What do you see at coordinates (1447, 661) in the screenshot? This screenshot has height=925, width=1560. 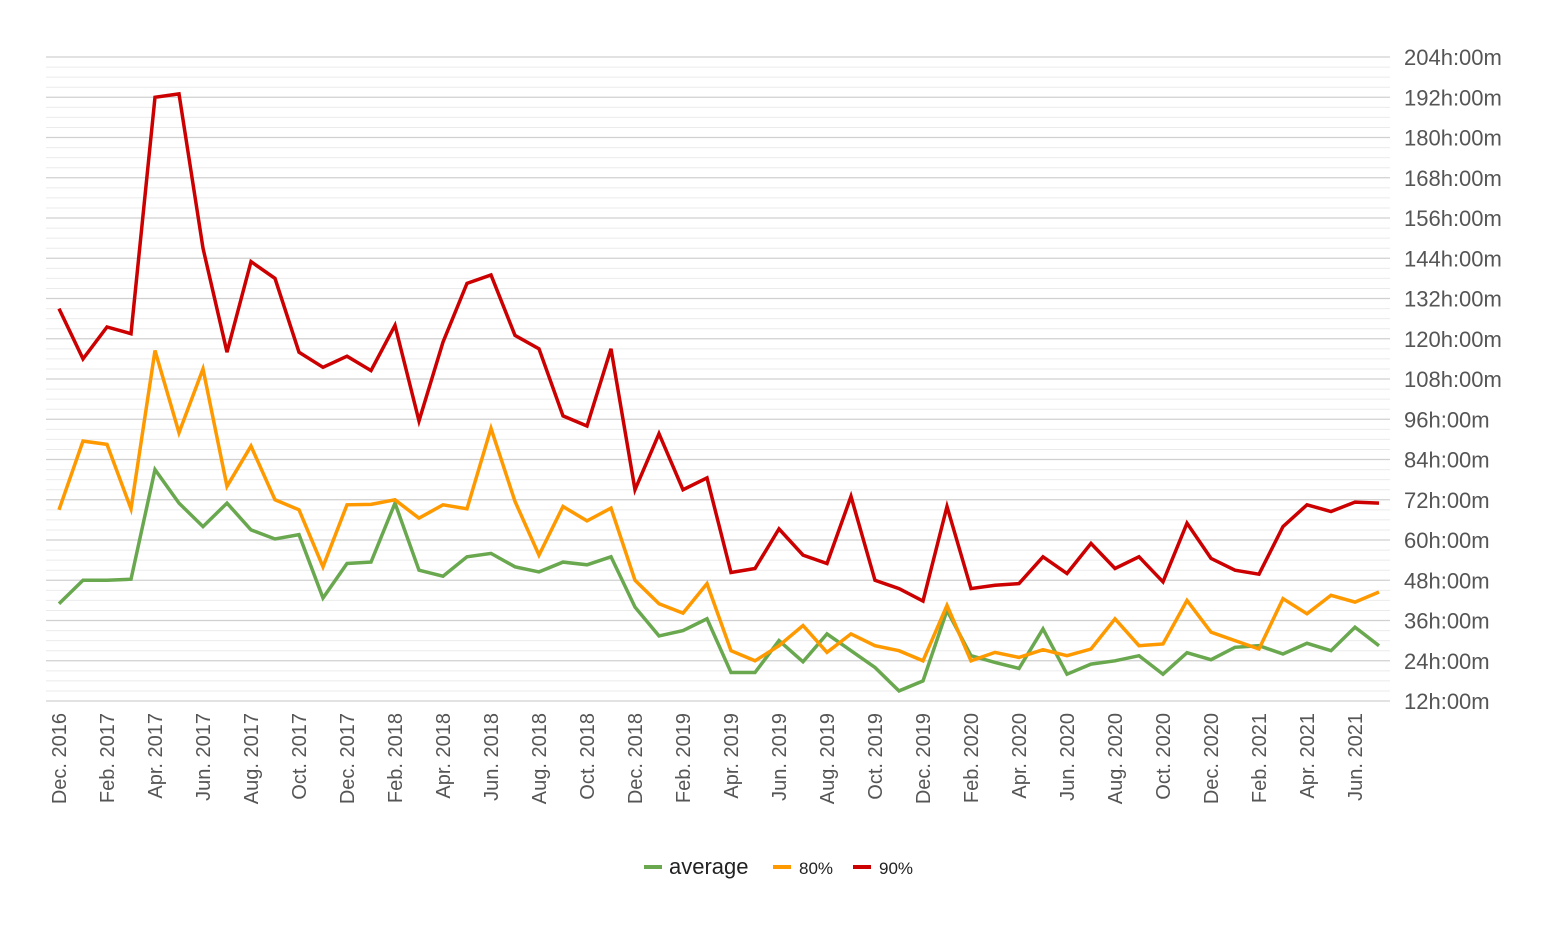 I see `y-tick-label: 24h:00m` at bounding box center [1447, 661].